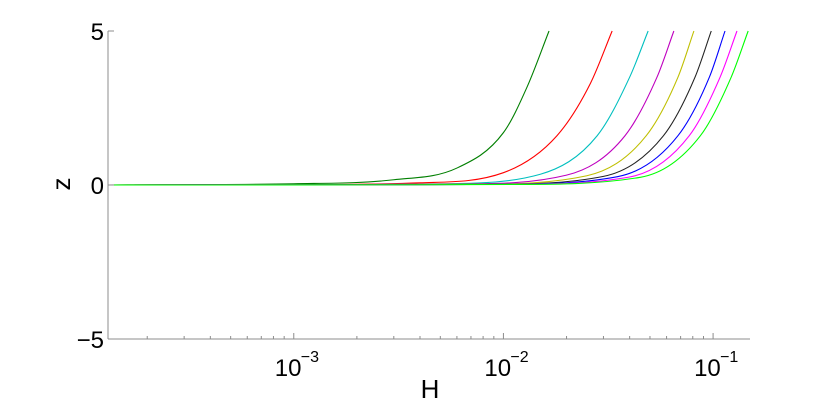 Image resolution: width=830 pixels, height=407 pixels. I want to click on x-axis-label: H, so click(430, 389).